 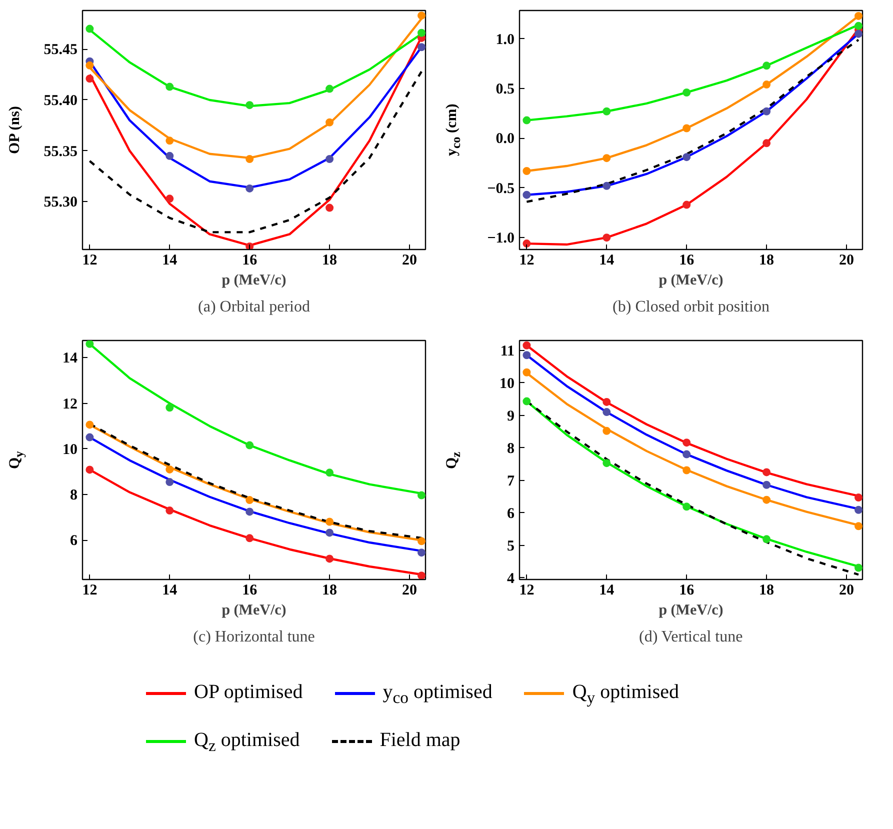 What do you see at coordinates (61, 152) in the screenshot?
I see `y-tick-label: 55.35` at bounding box center [61, 152].